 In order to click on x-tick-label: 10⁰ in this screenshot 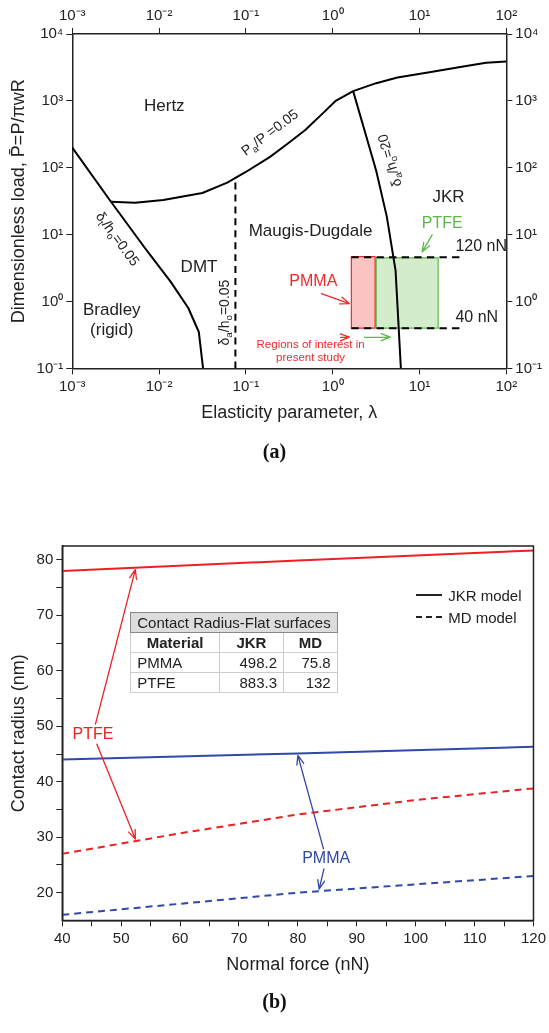, I will do `click(332, 385)`.